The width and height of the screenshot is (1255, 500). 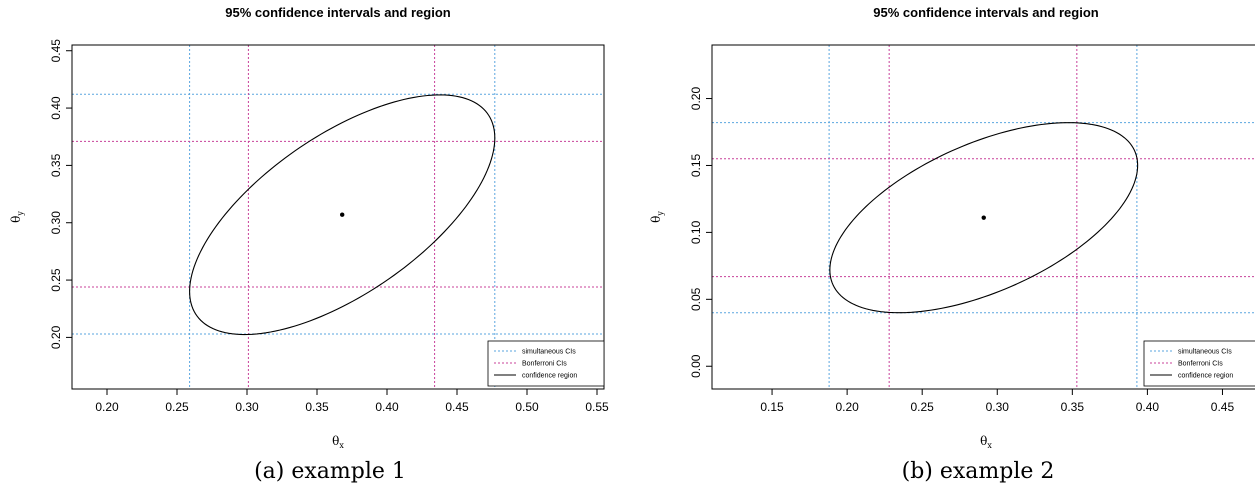 I want to click on figure-caption: (a) example 1, so click(x=330, y=471).